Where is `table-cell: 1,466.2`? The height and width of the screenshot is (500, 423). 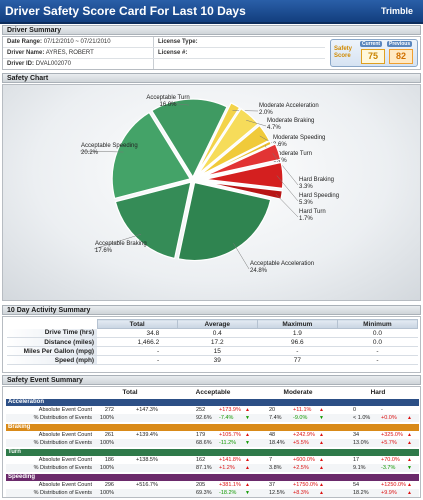
table-cell: 1,466.2 is located at coordinates (137, 342).